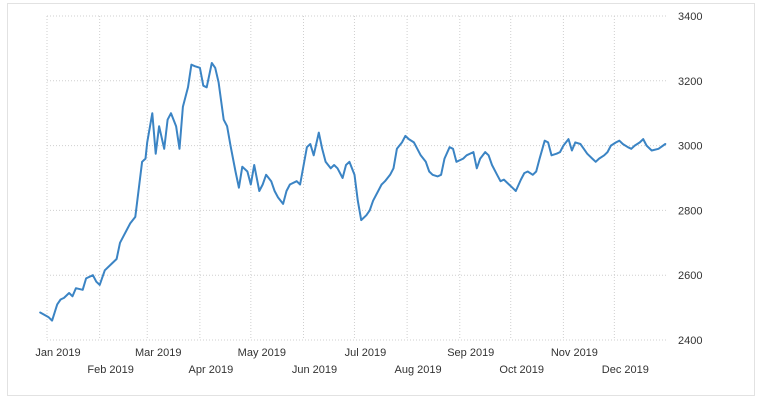 The width and height of the screenshot is (763, 403). Describe the element at coordinates (57, 353) in the screenshot. I see `x-tick-label: Jan 2019` at that location.